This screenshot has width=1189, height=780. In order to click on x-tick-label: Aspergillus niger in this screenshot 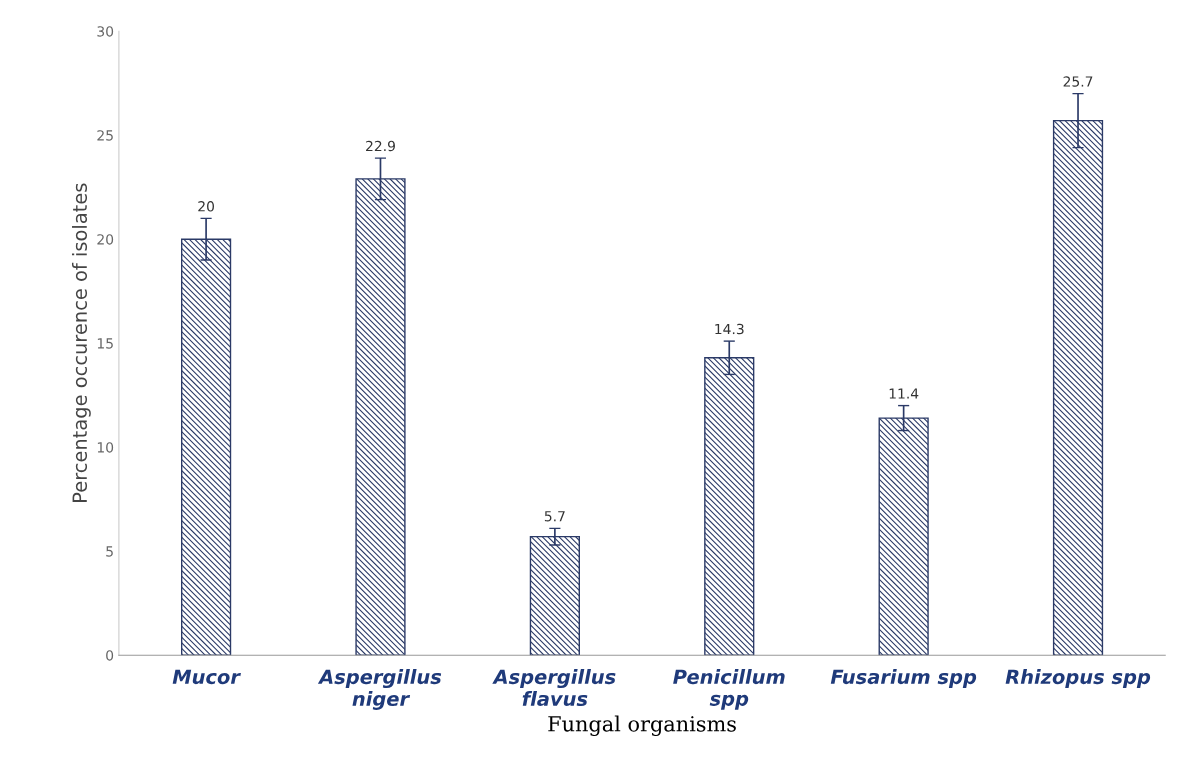, I will do `click(379, 689)`.